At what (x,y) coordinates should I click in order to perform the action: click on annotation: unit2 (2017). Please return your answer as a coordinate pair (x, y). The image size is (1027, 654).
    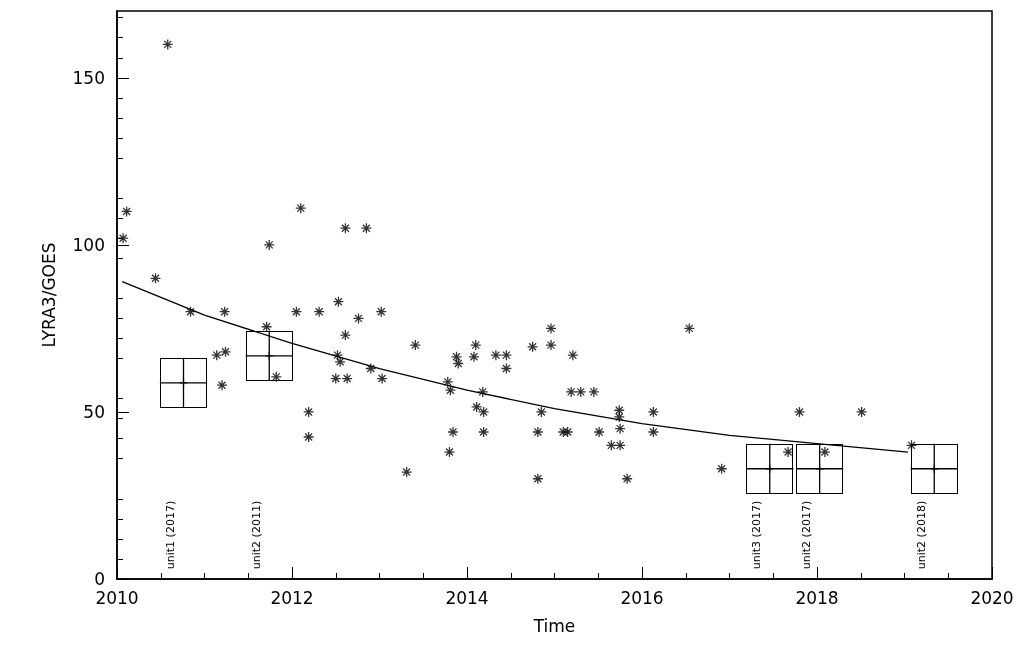
    Looking at the image, I should click on (807, 535).